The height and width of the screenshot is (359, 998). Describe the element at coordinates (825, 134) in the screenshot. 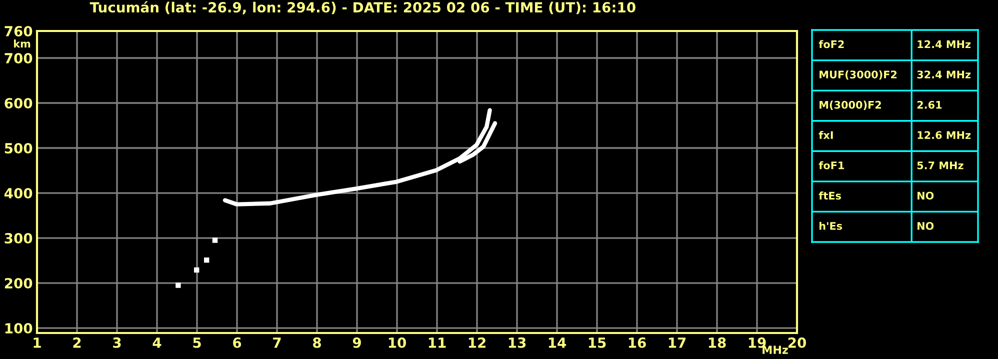

I see `text: fxI` at that location.